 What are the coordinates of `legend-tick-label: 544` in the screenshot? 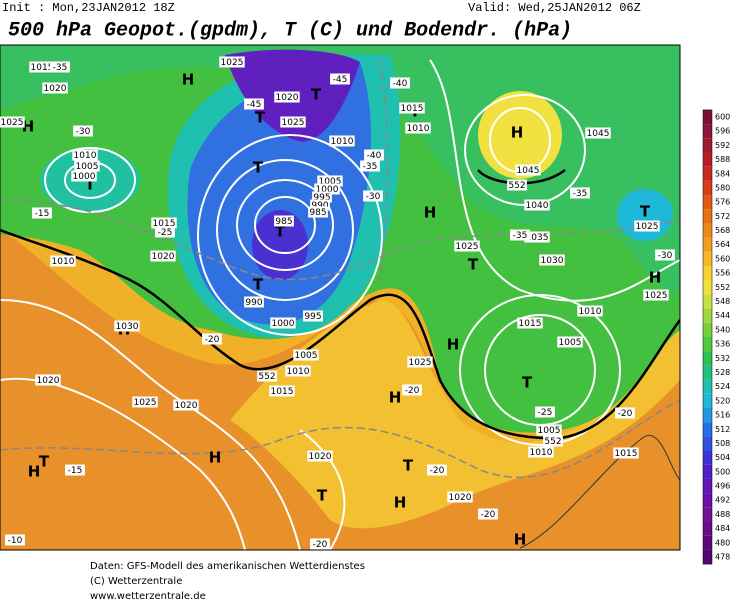 It's located at (722, 315).